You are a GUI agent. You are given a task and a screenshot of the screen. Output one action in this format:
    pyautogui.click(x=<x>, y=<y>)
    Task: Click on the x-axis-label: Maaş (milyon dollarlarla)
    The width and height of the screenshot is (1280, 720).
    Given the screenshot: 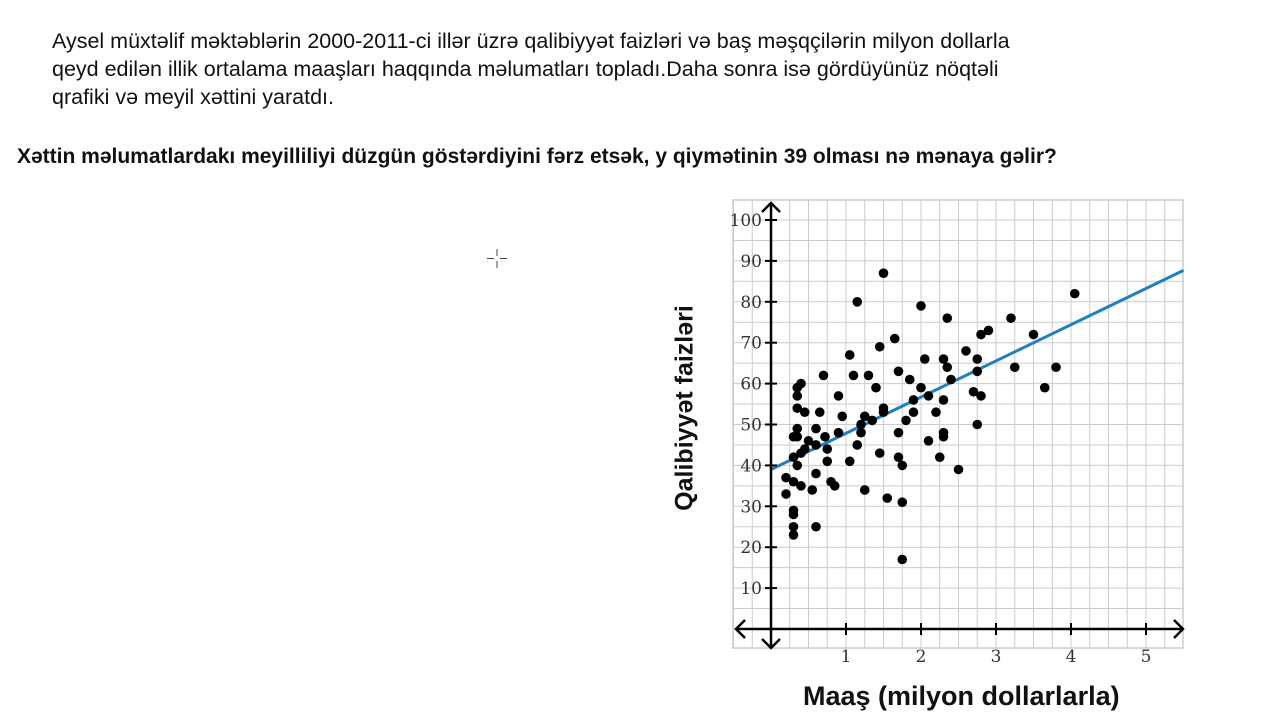 What is the action you would take?
    pyautogui.click(x=961, y=696)
    